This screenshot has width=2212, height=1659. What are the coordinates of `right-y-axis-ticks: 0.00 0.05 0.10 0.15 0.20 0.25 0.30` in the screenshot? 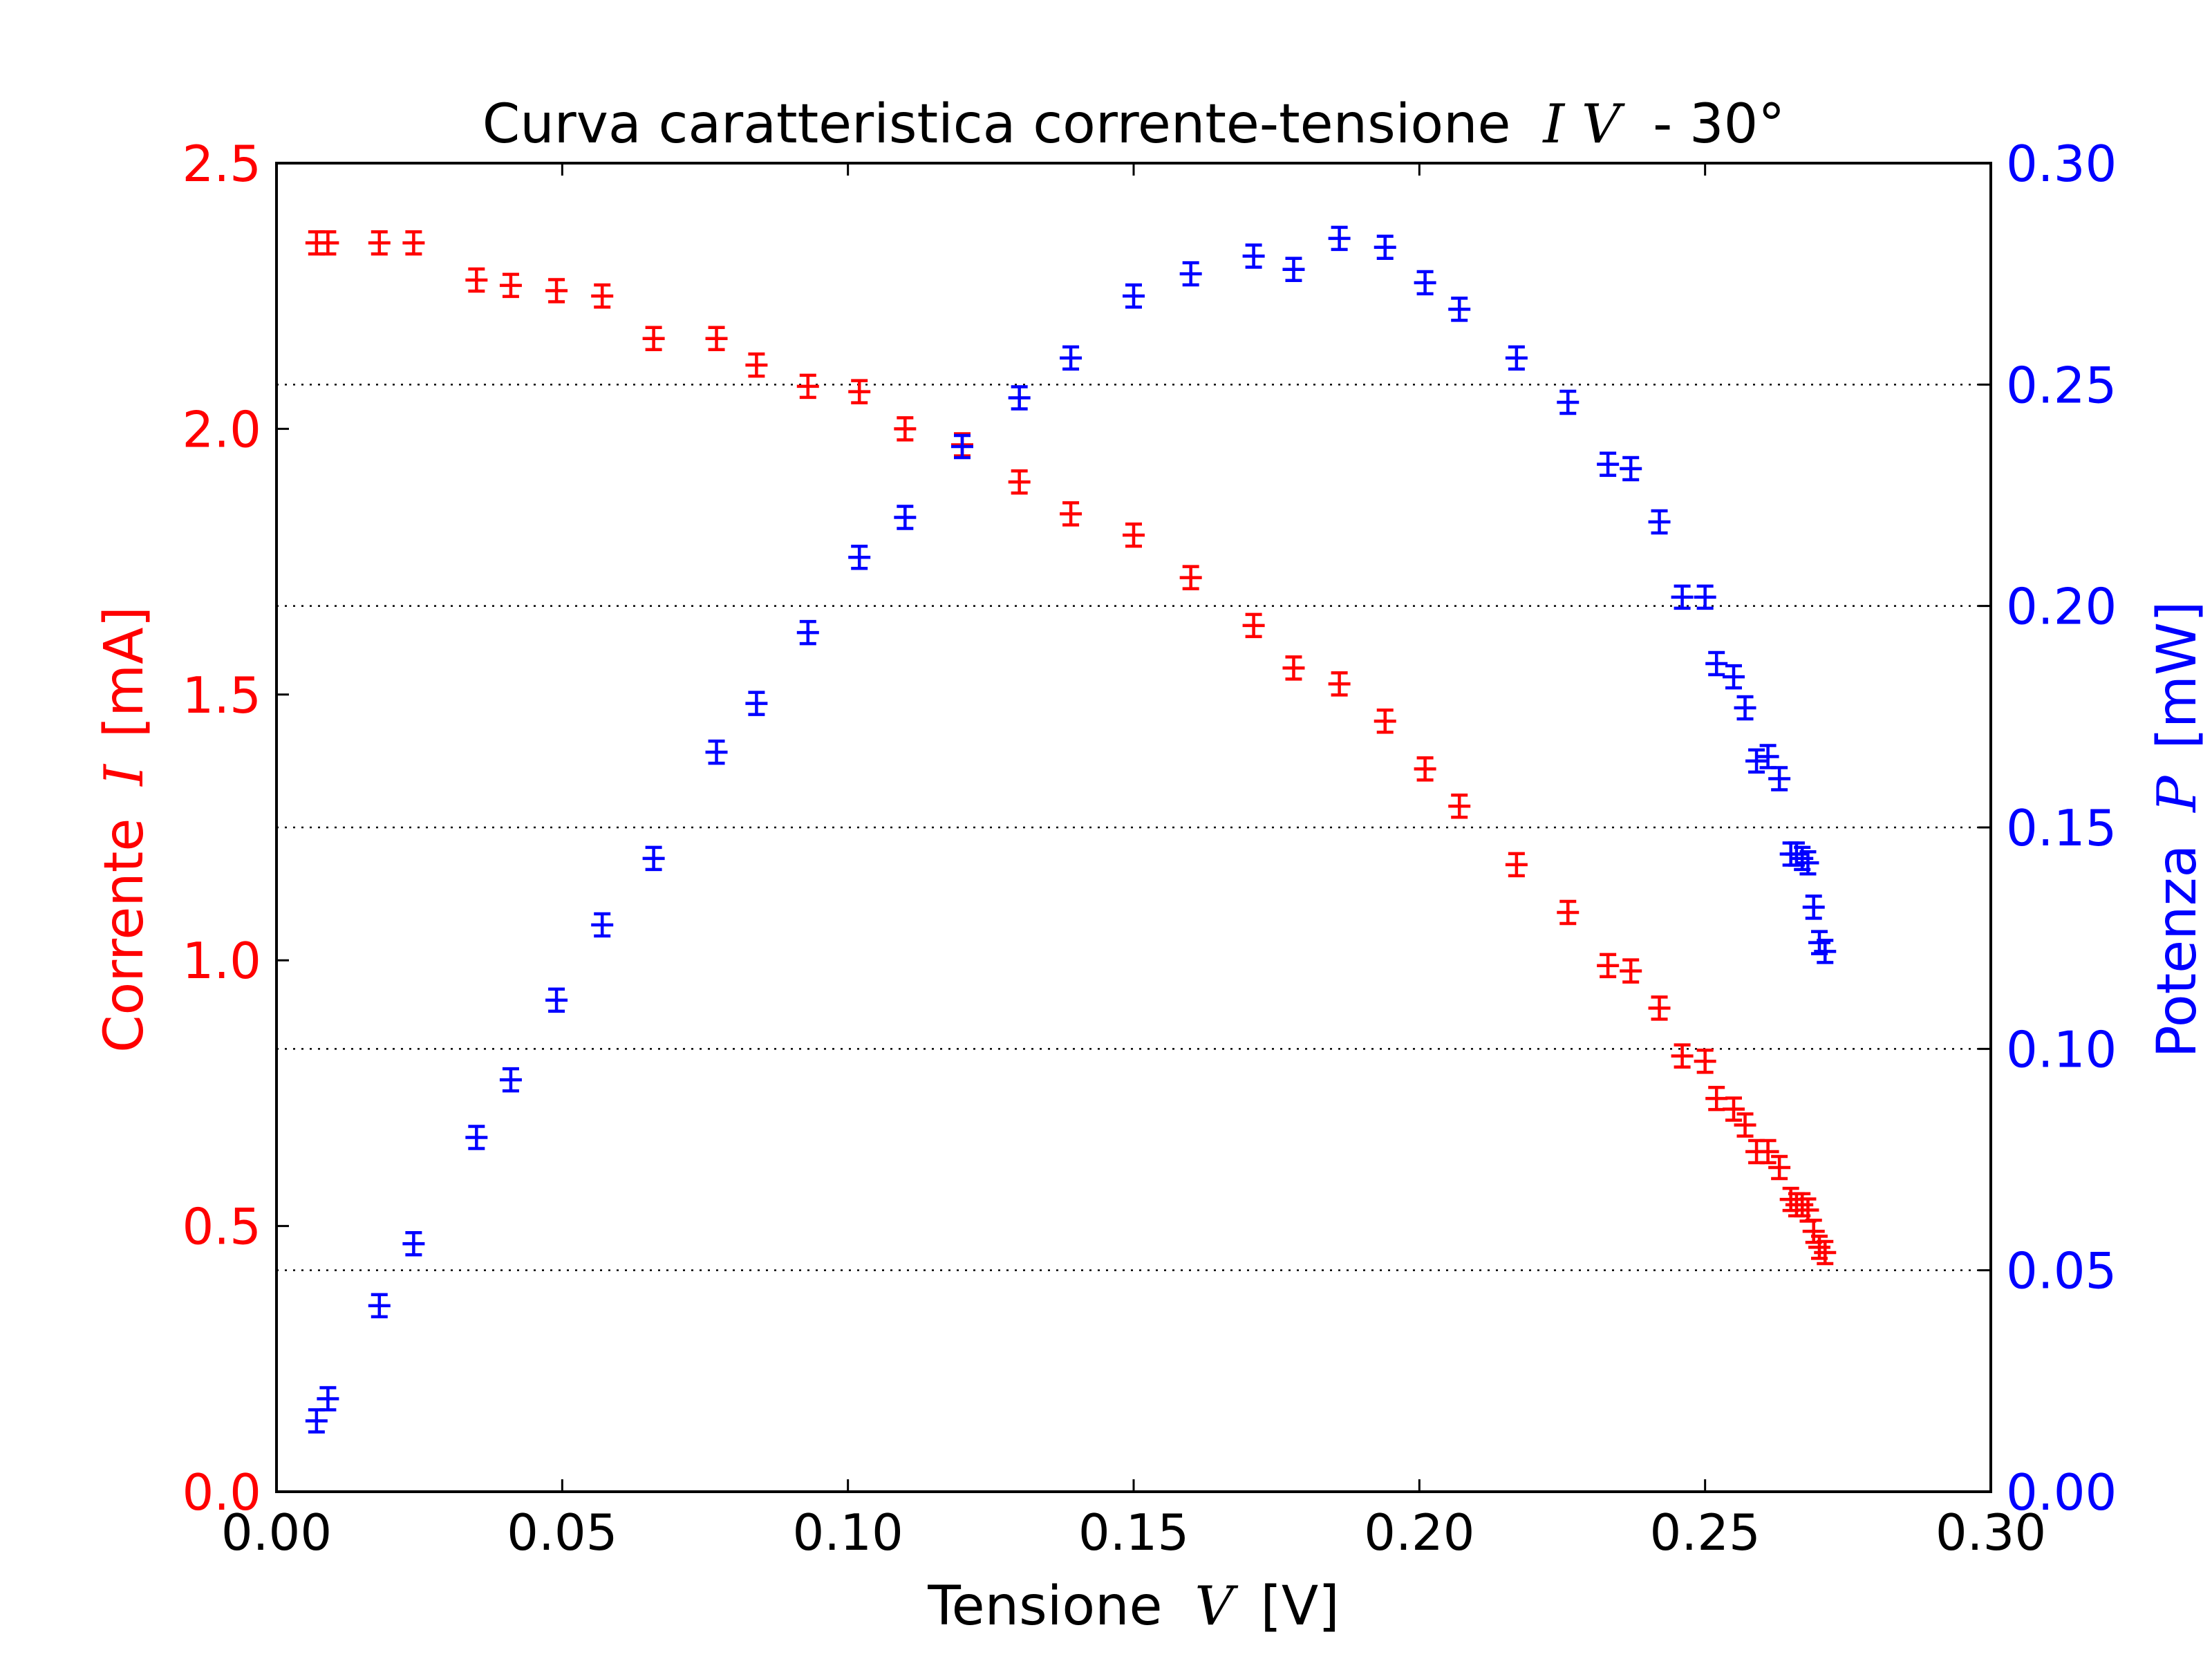 It's located at (2047, 828).